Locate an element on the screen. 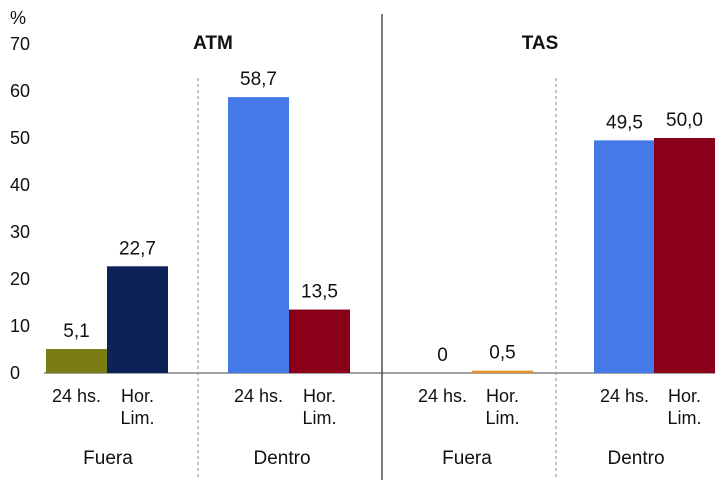 Image resolution: width=719 pixels, height=487 pixels. y-tick-label: 30 is located at coordinates (20, 232).